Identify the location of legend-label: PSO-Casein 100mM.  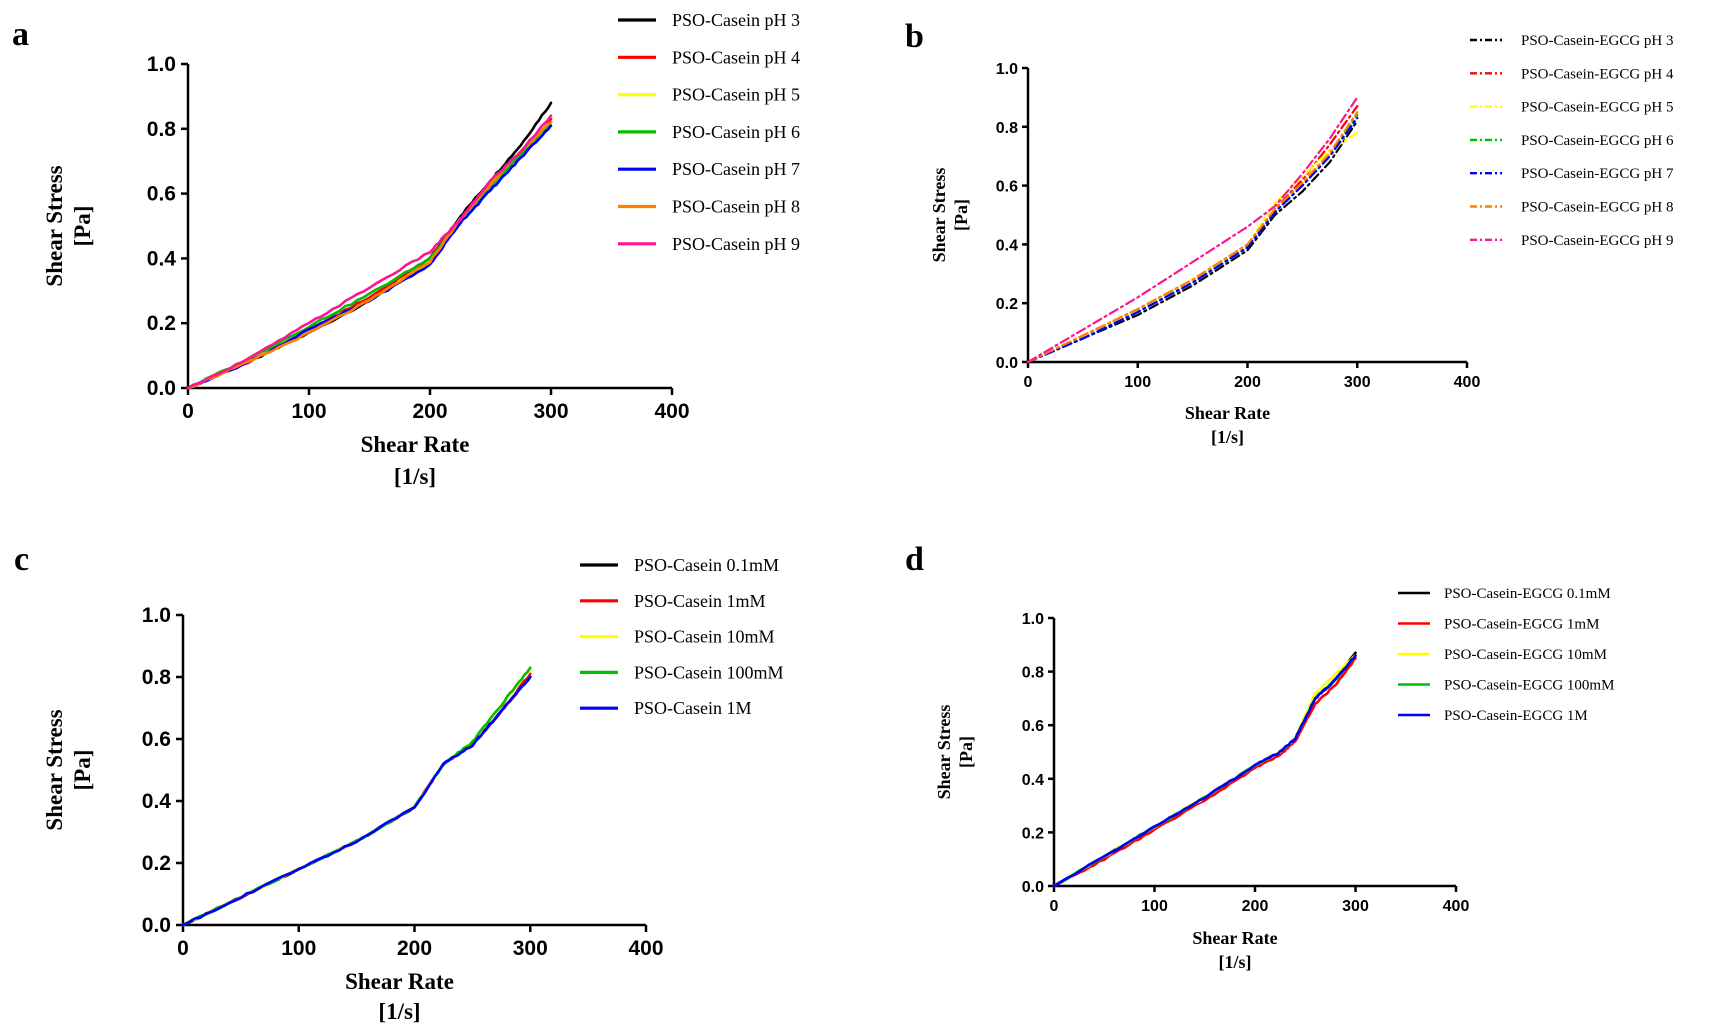
(709, 672).